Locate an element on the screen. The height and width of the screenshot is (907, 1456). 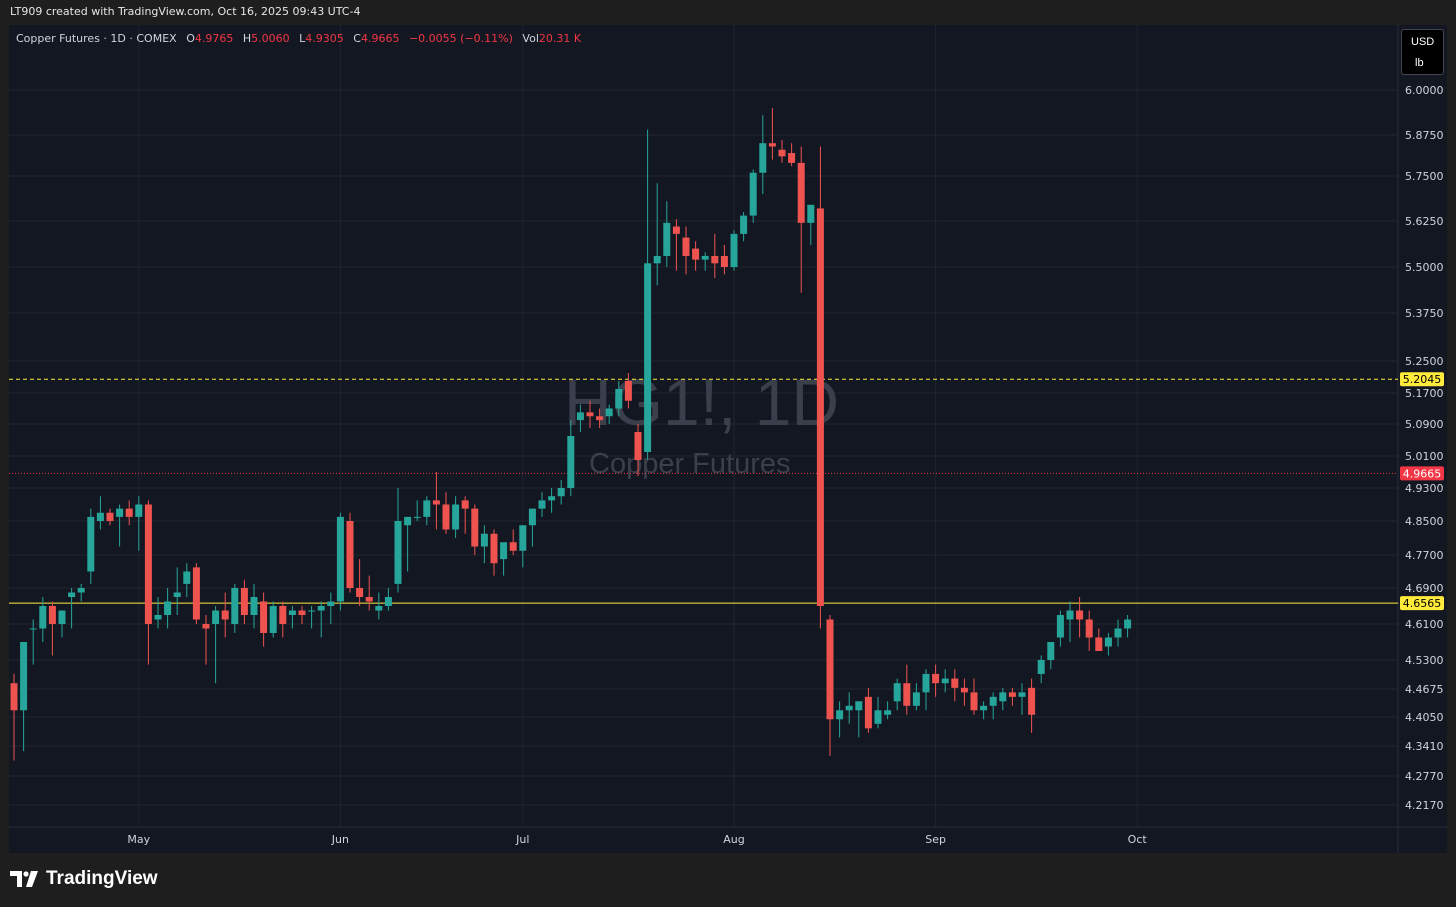
currency-label: USD is located at coordinates (1423, 42).